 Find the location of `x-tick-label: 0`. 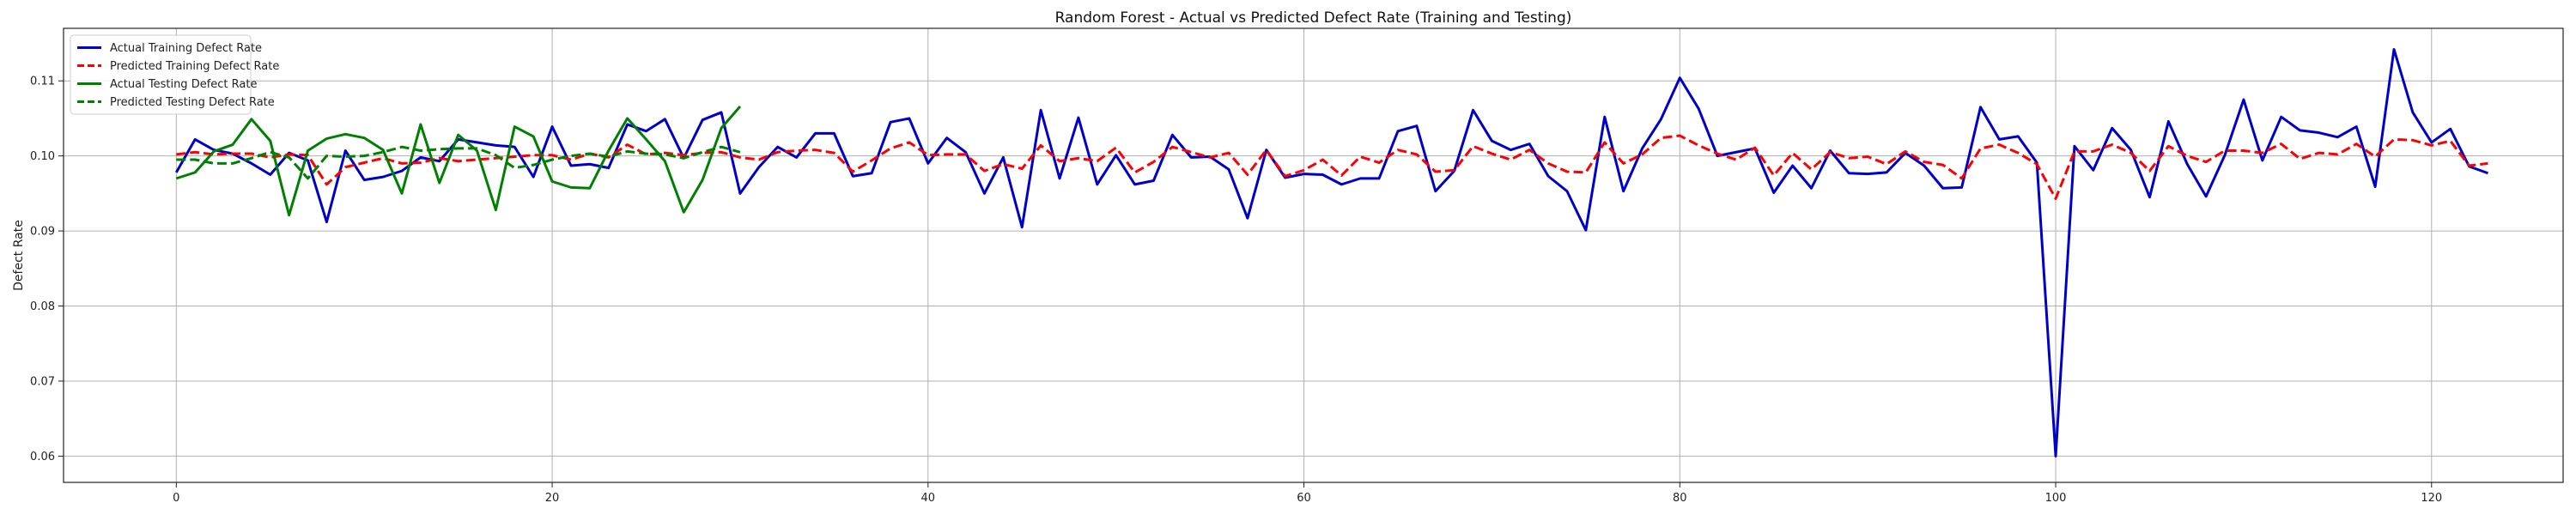

x-tick-label: 0 is located at coordinates (176, 498).